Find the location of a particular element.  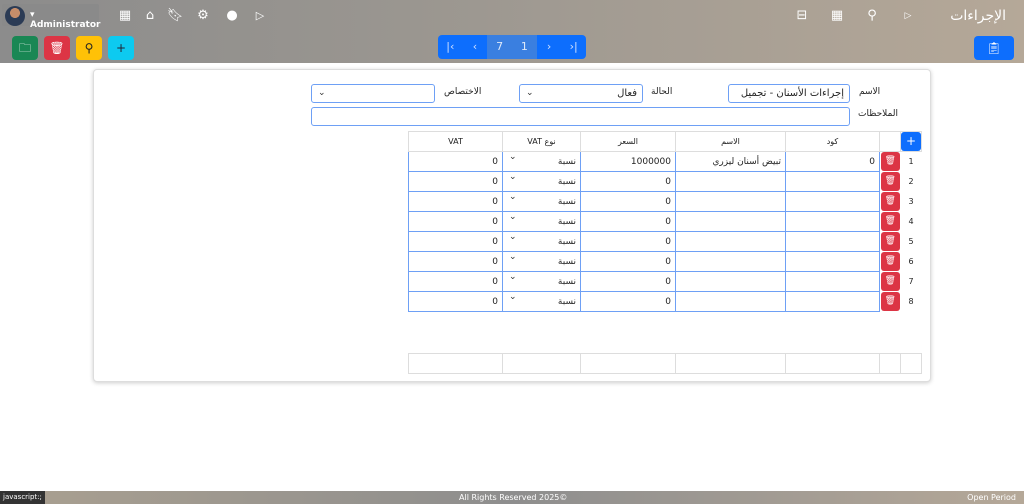

first-page-button: |‹ is located at coordinates (450, 46).